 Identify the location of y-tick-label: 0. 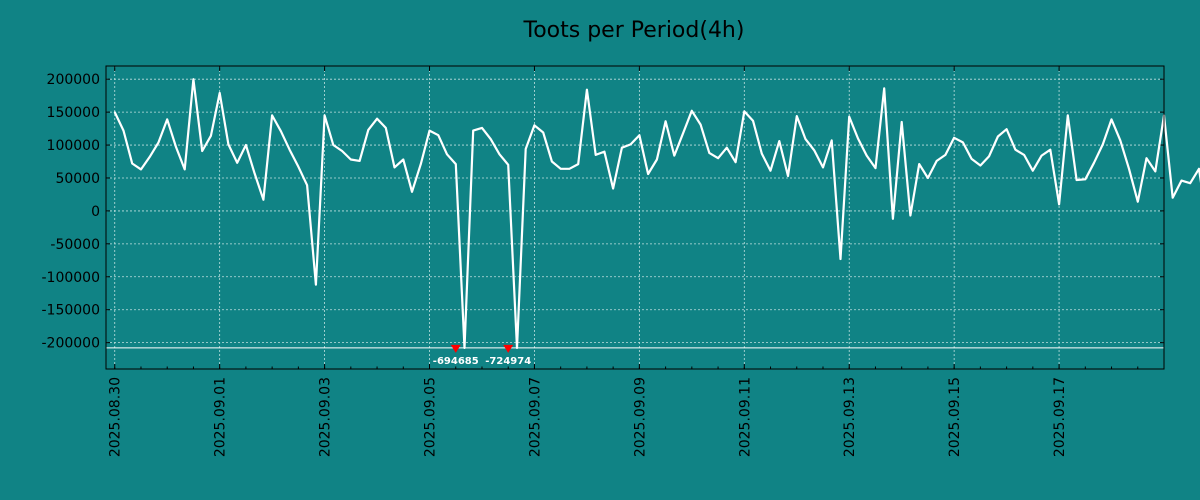
(95, 212).